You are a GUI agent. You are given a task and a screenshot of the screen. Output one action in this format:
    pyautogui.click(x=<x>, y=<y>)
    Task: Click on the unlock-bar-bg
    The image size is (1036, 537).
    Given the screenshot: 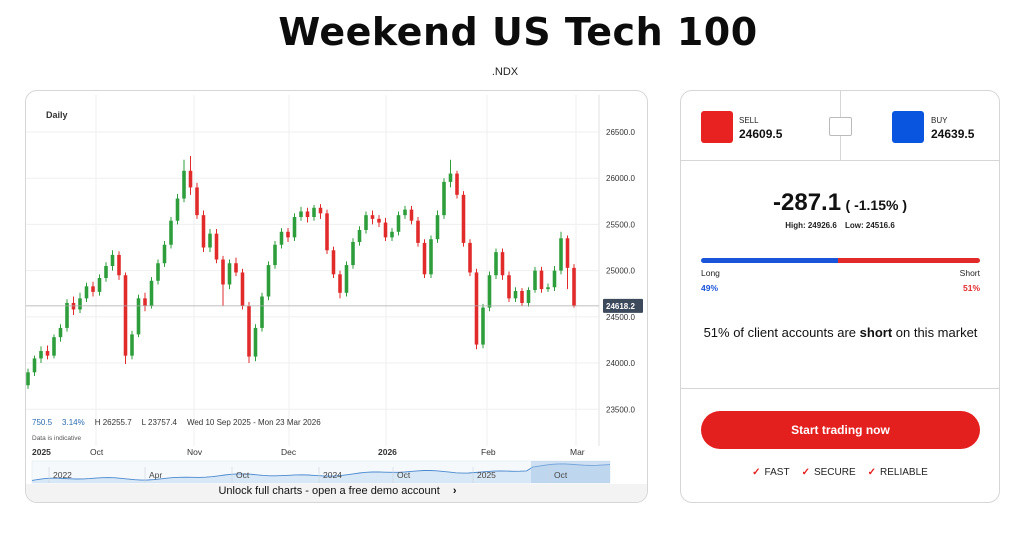 What is the action you would take?
    pyautogui.click(x=336, y=493)
    